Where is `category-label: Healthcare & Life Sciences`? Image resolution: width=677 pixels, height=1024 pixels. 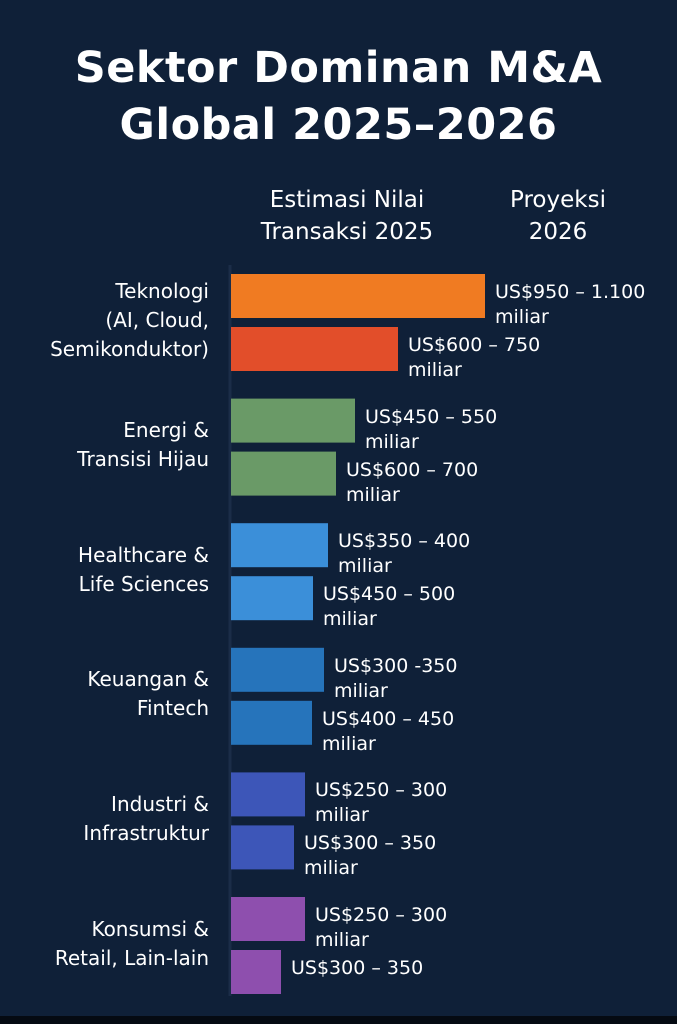
category-label: Healthcare & Life Sciences is located at coordinates (143, 570).